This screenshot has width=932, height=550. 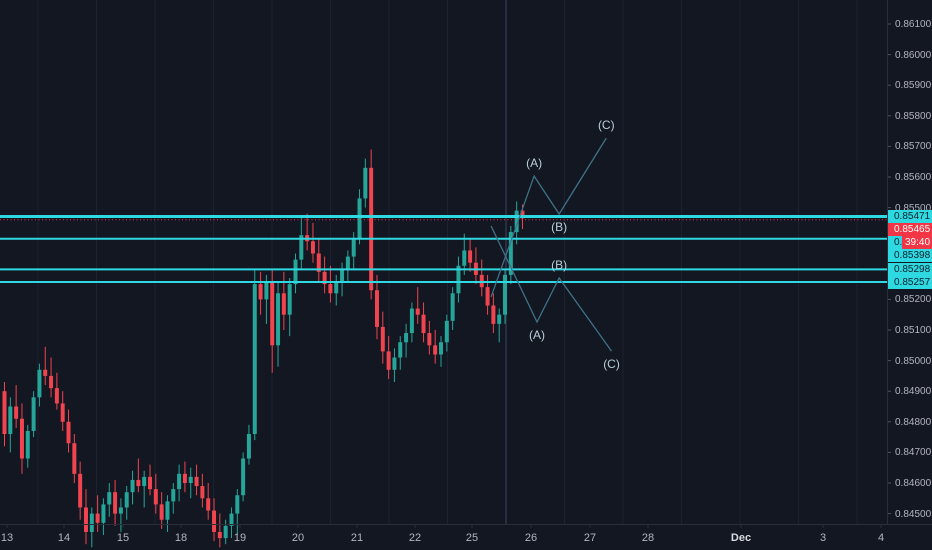 I want to click on level-price-label: 0.85298, so click(x=910, y=269).